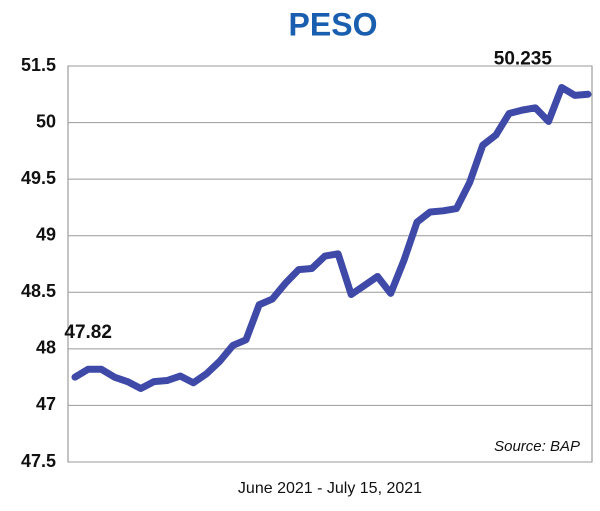 Image resolution: width=600 pixels, height=511 pixels. I want to click on y-tick-label: 49.5, so click(38, 178).